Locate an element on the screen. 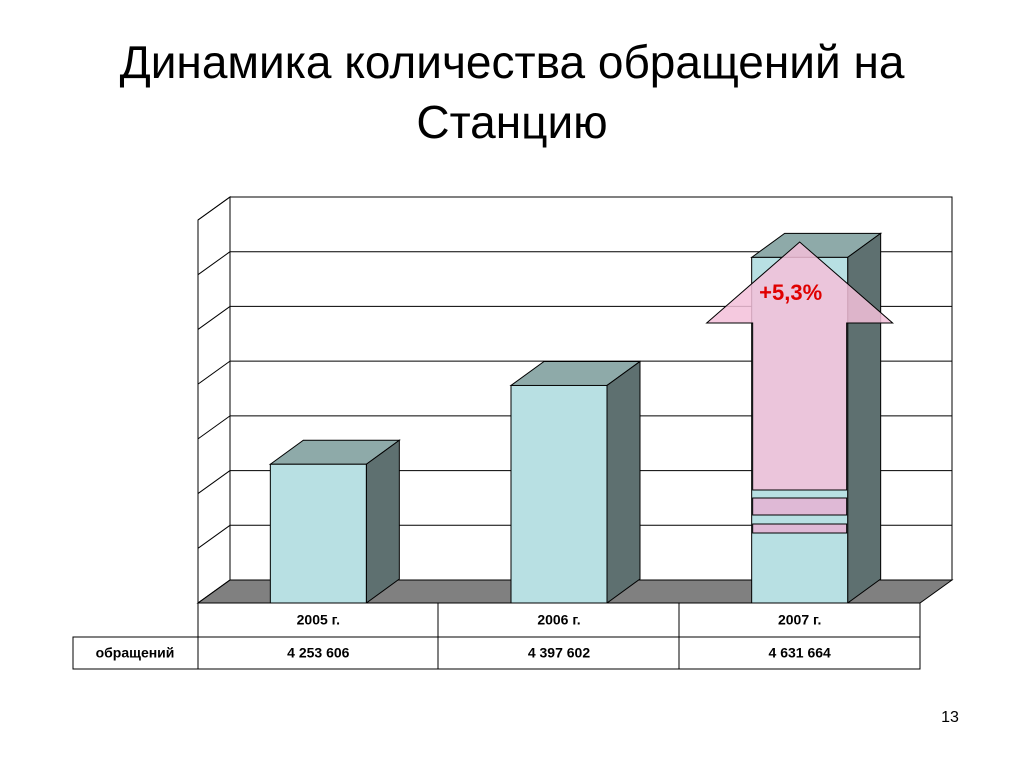 The width and height of the screenshot is (1024, 768). table-frame is located at coordinates (559, 636).